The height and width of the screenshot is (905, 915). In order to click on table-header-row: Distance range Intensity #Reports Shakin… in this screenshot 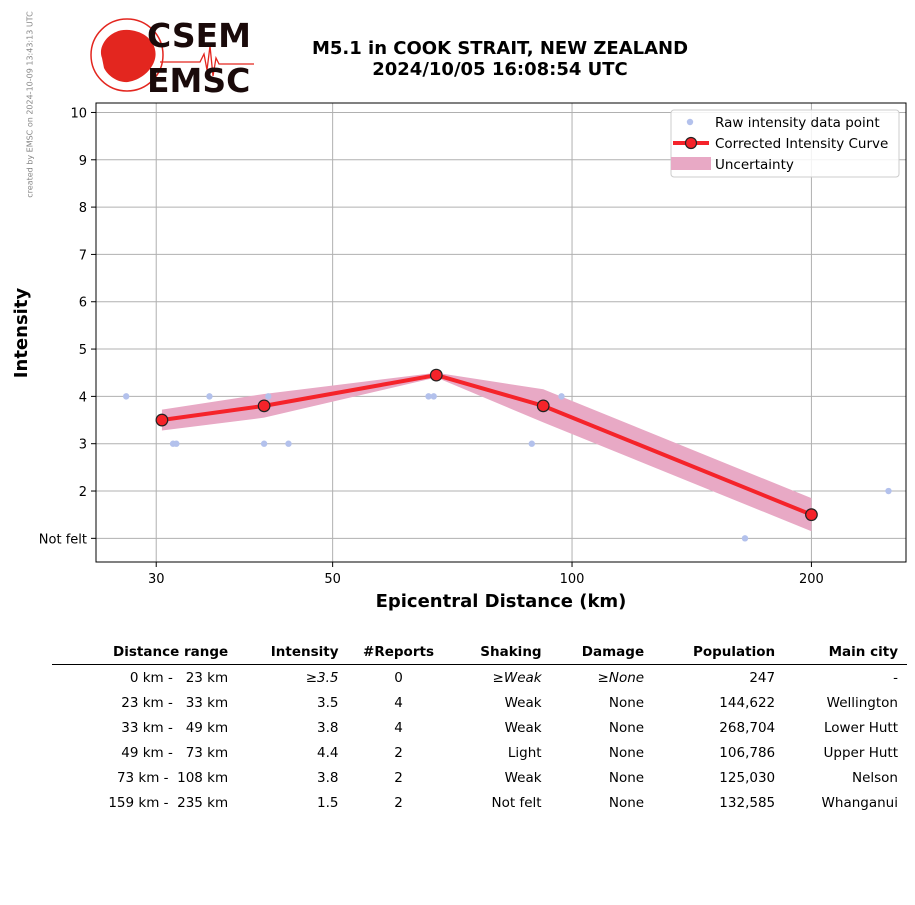, I will do `click(479, 652)`.